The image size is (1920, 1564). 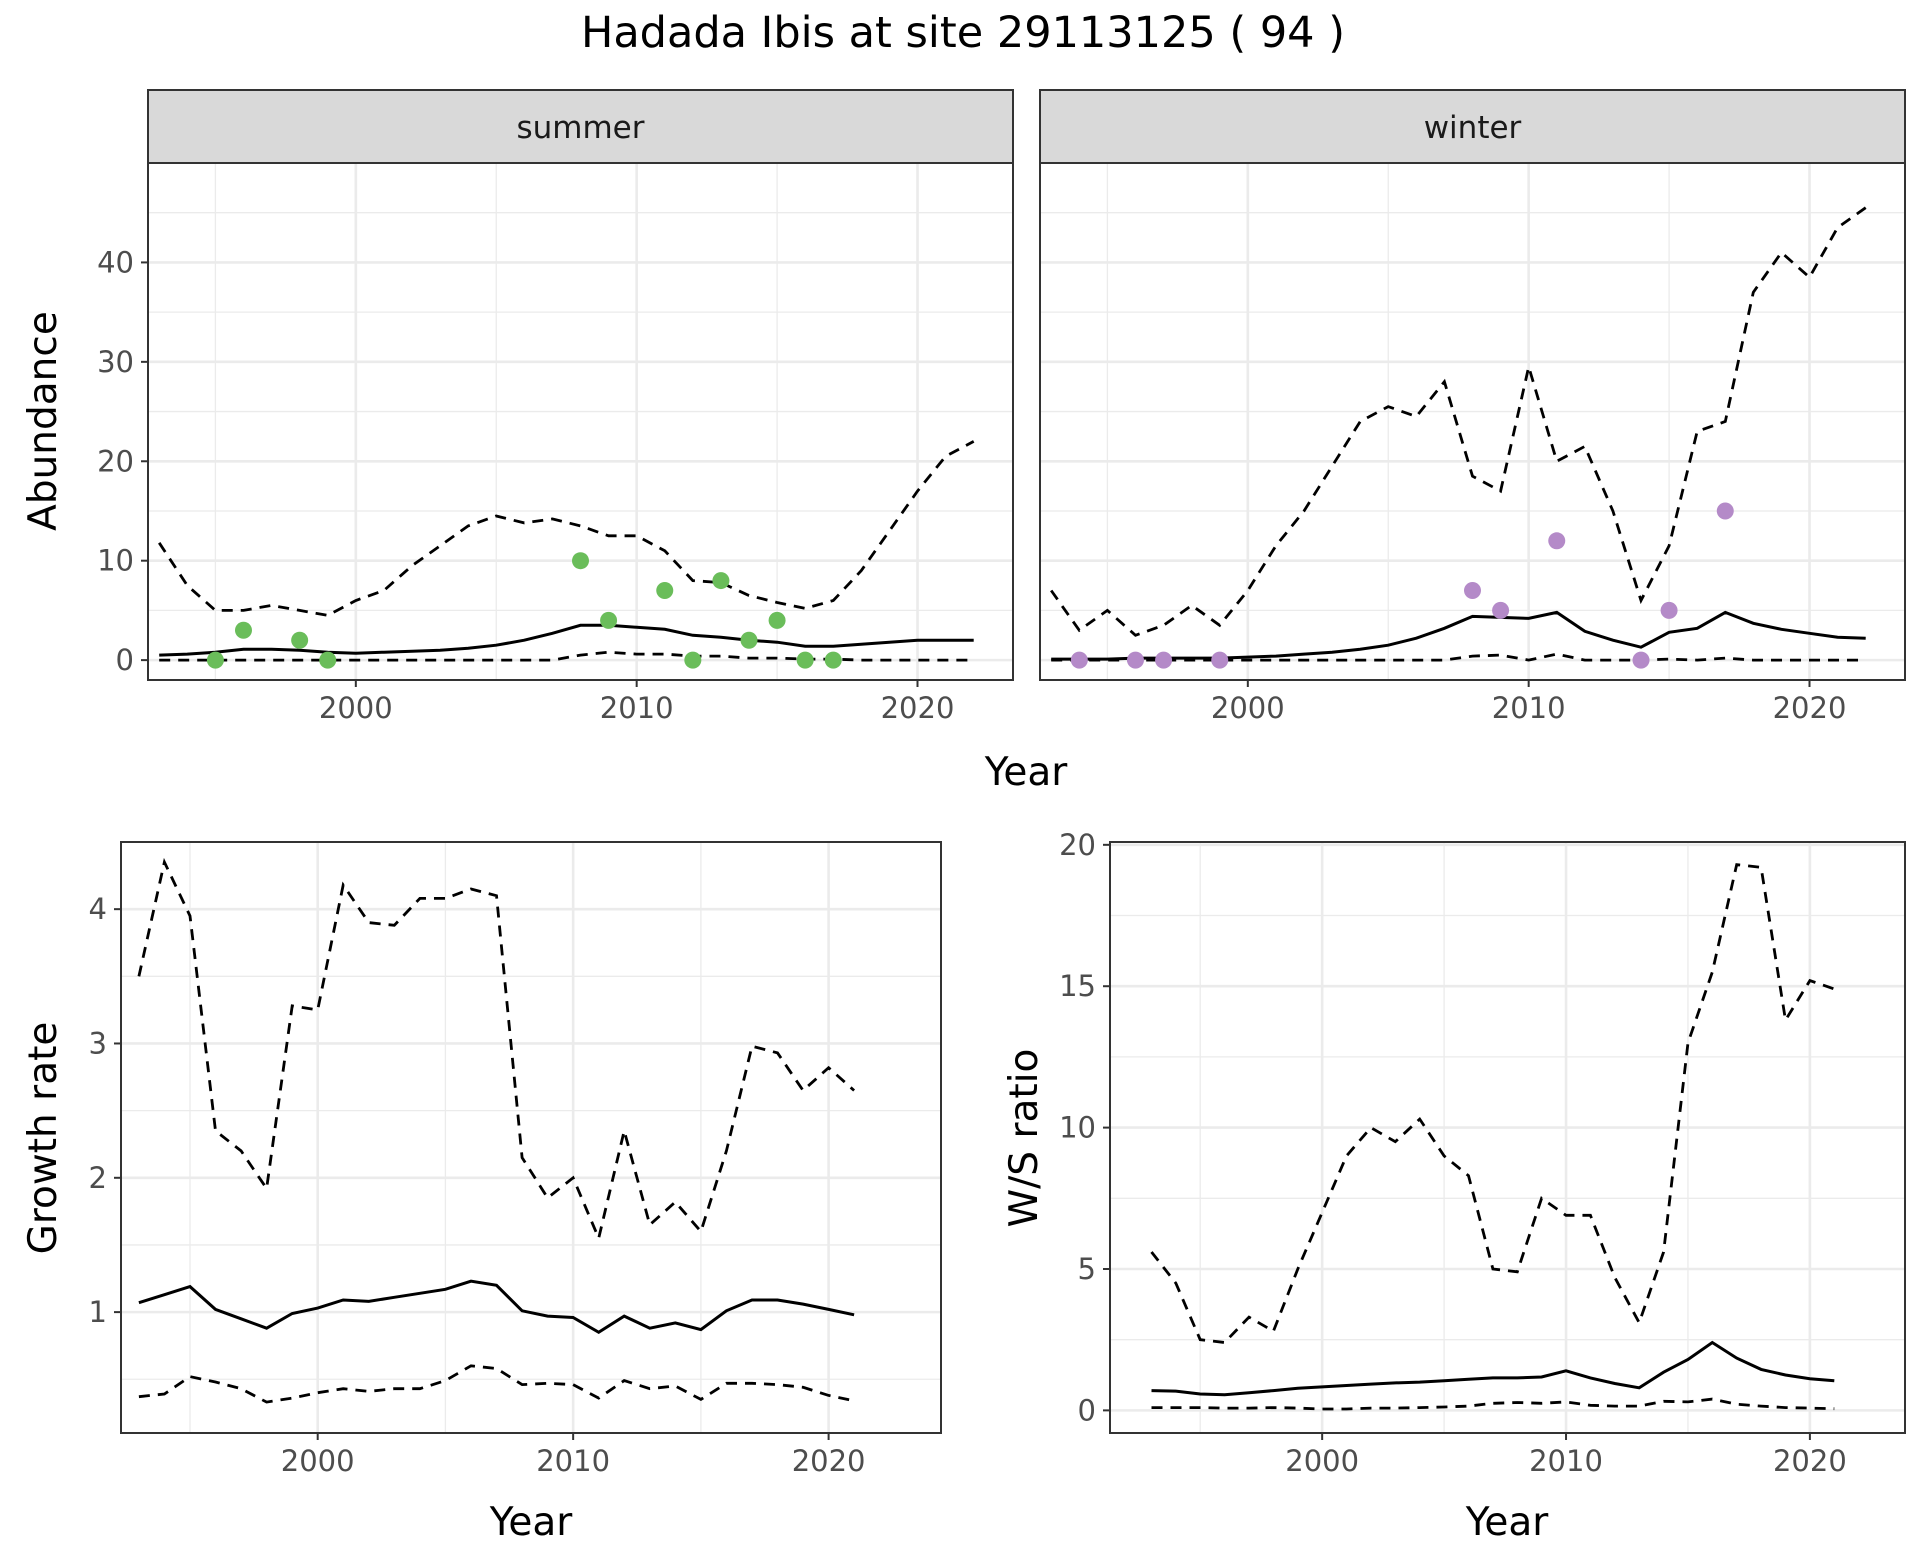 I want to click on abundance-winter-mean-line, so click(x=1458, y=635).